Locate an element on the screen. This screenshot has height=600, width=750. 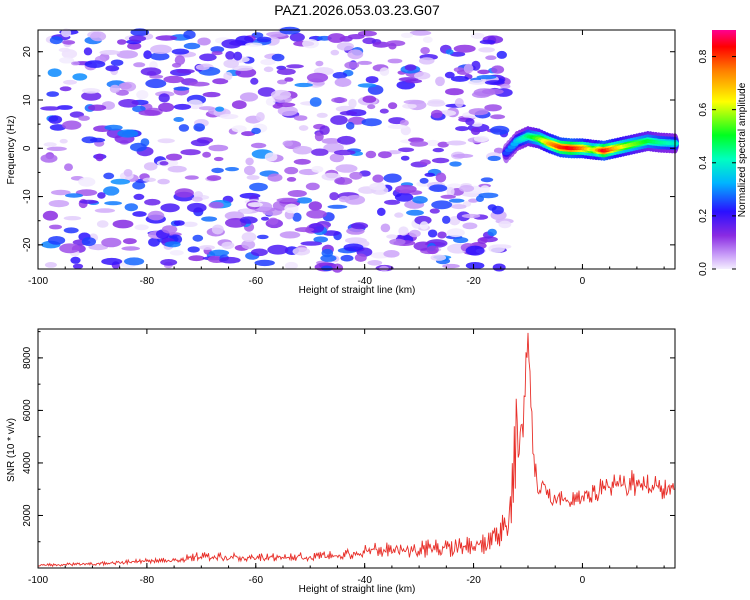
x-tick-label: -80 is located at coordinates (147, 580).